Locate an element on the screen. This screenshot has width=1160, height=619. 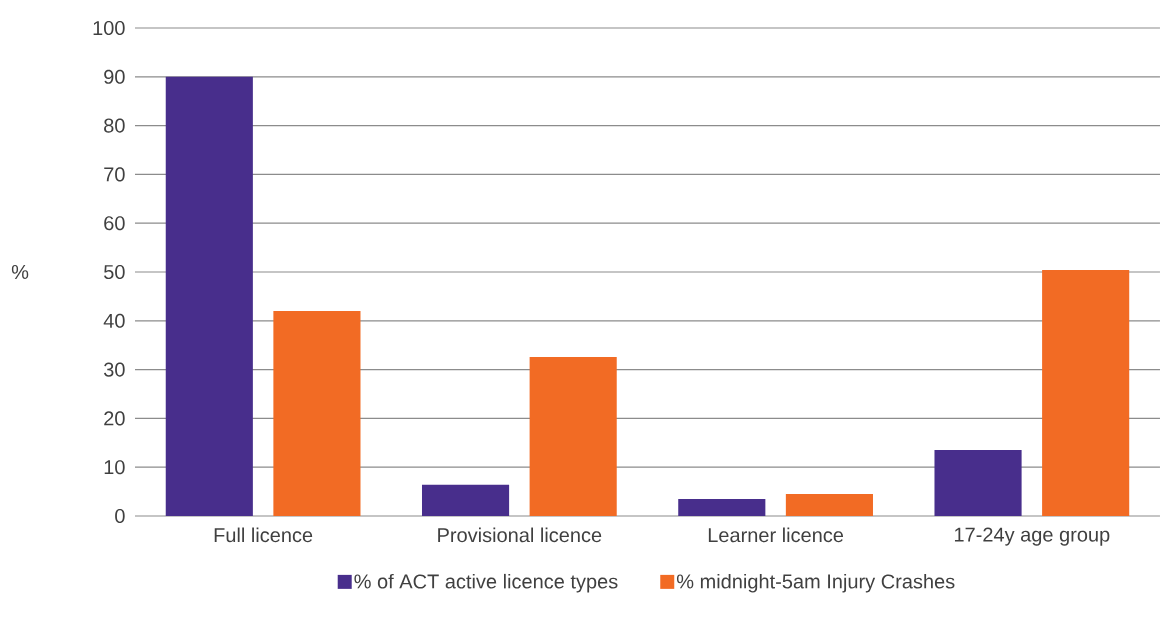
x-tick-label: Learner licence is located at coordinates (776, 535).